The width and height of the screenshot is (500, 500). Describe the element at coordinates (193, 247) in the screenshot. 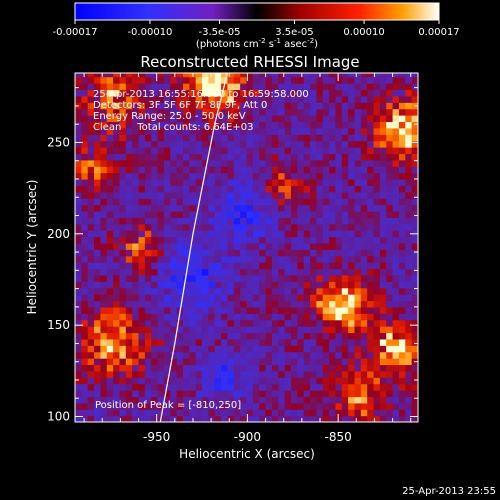

I see `solar-limb-curve` at that location.